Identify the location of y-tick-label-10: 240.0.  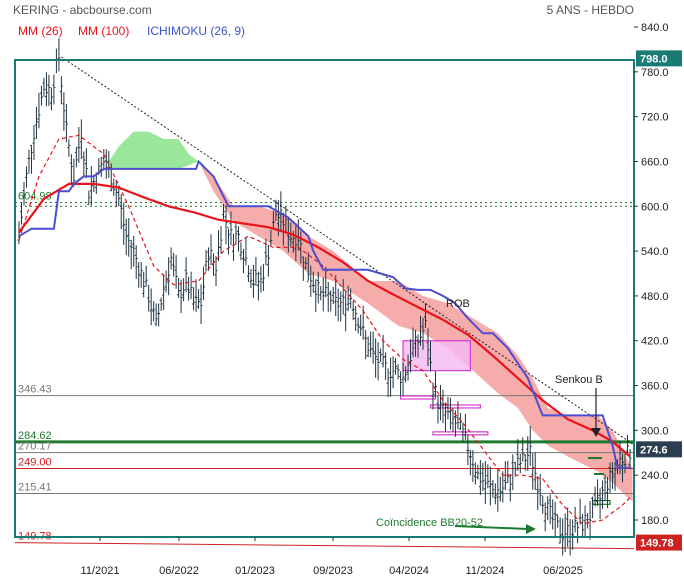
(655, 476).